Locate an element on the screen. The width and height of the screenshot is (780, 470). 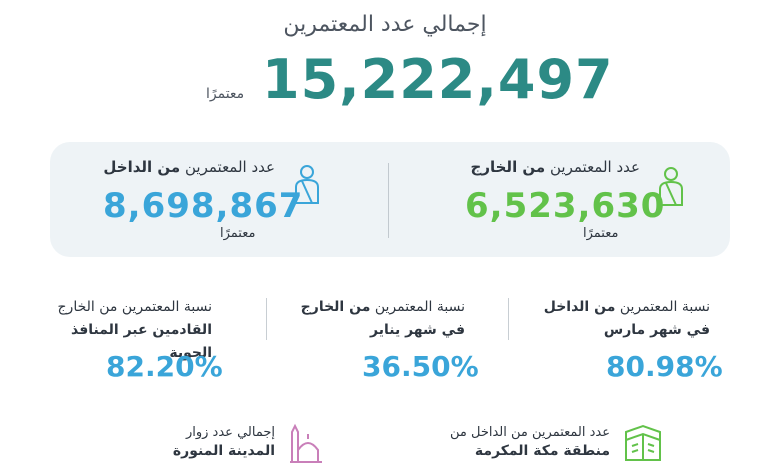
domestic-unit: معتمرًا is located at coordinates (238, 233).